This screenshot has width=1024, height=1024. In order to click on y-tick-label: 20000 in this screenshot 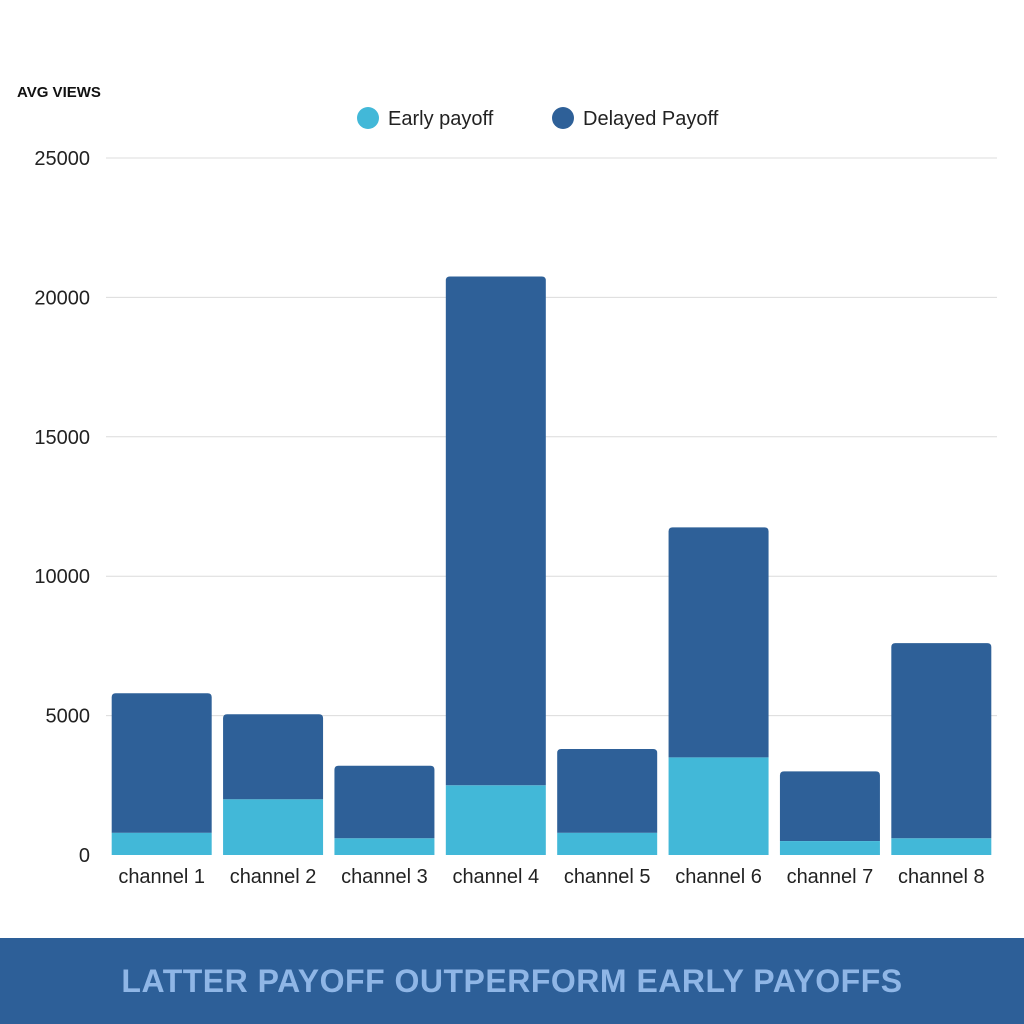, I will do `click(62, 298)`.